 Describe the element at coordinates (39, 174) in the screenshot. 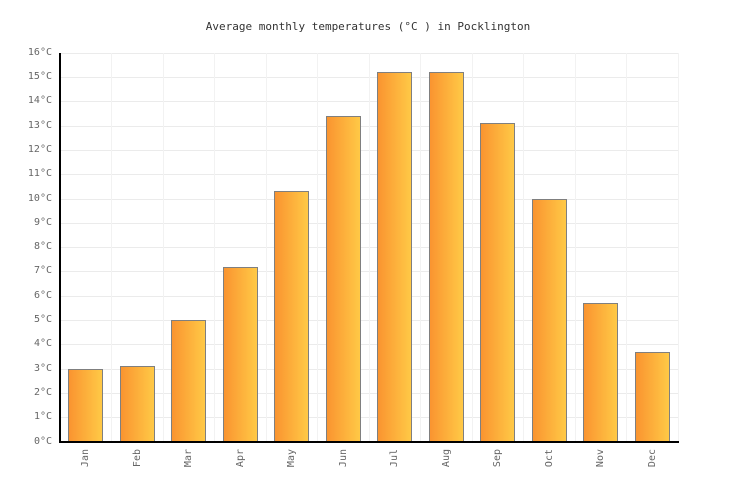

I see `y-axis-label: 11°C` at that location.